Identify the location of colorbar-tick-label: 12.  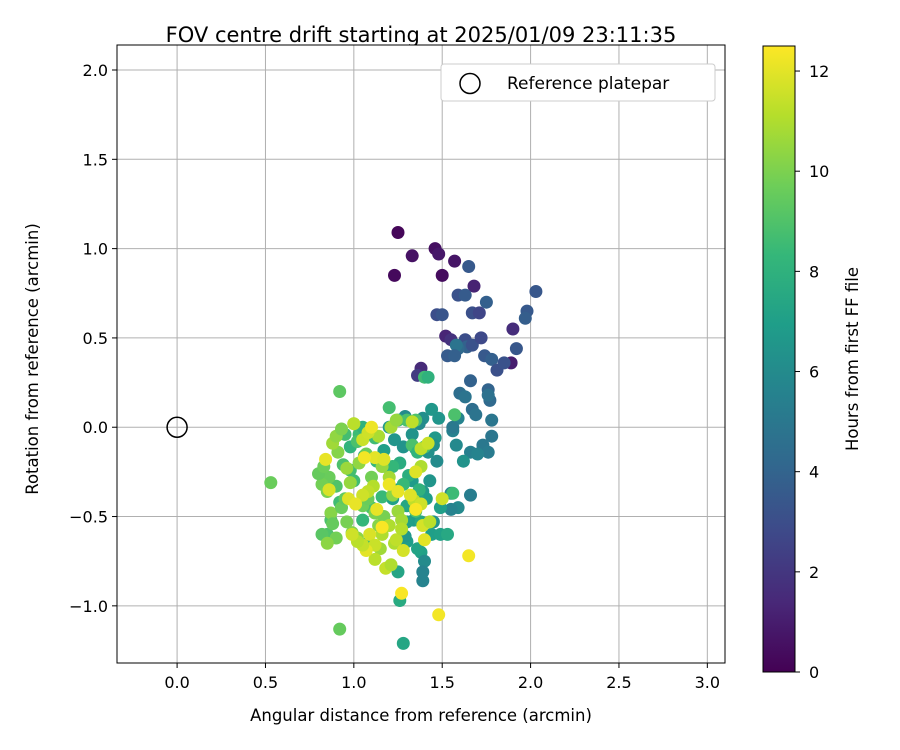
(819, 71).